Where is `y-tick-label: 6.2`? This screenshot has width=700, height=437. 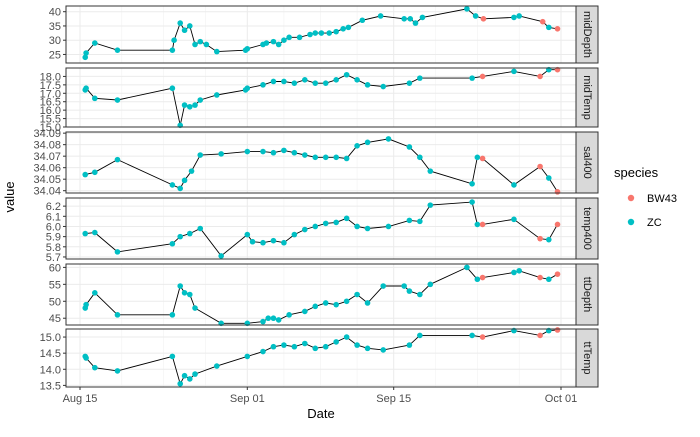 y-tick-label: 6.2 is located at coordinates (53, 207).